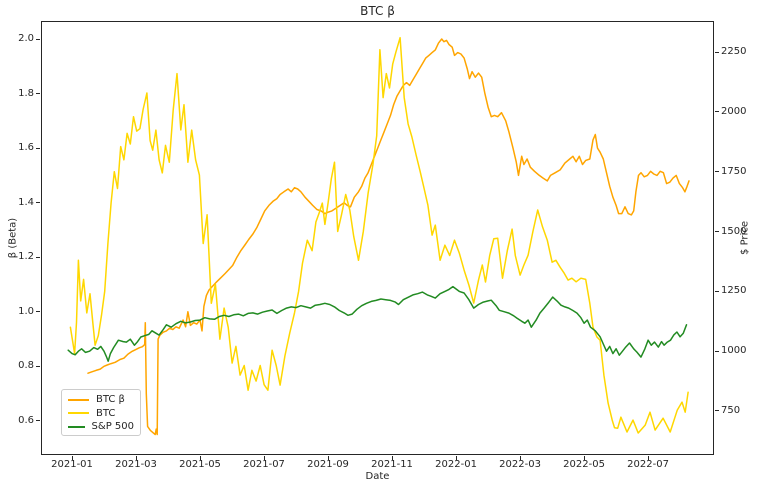  I want to click on y-right-tick-label: 1750, so click(734, 171).